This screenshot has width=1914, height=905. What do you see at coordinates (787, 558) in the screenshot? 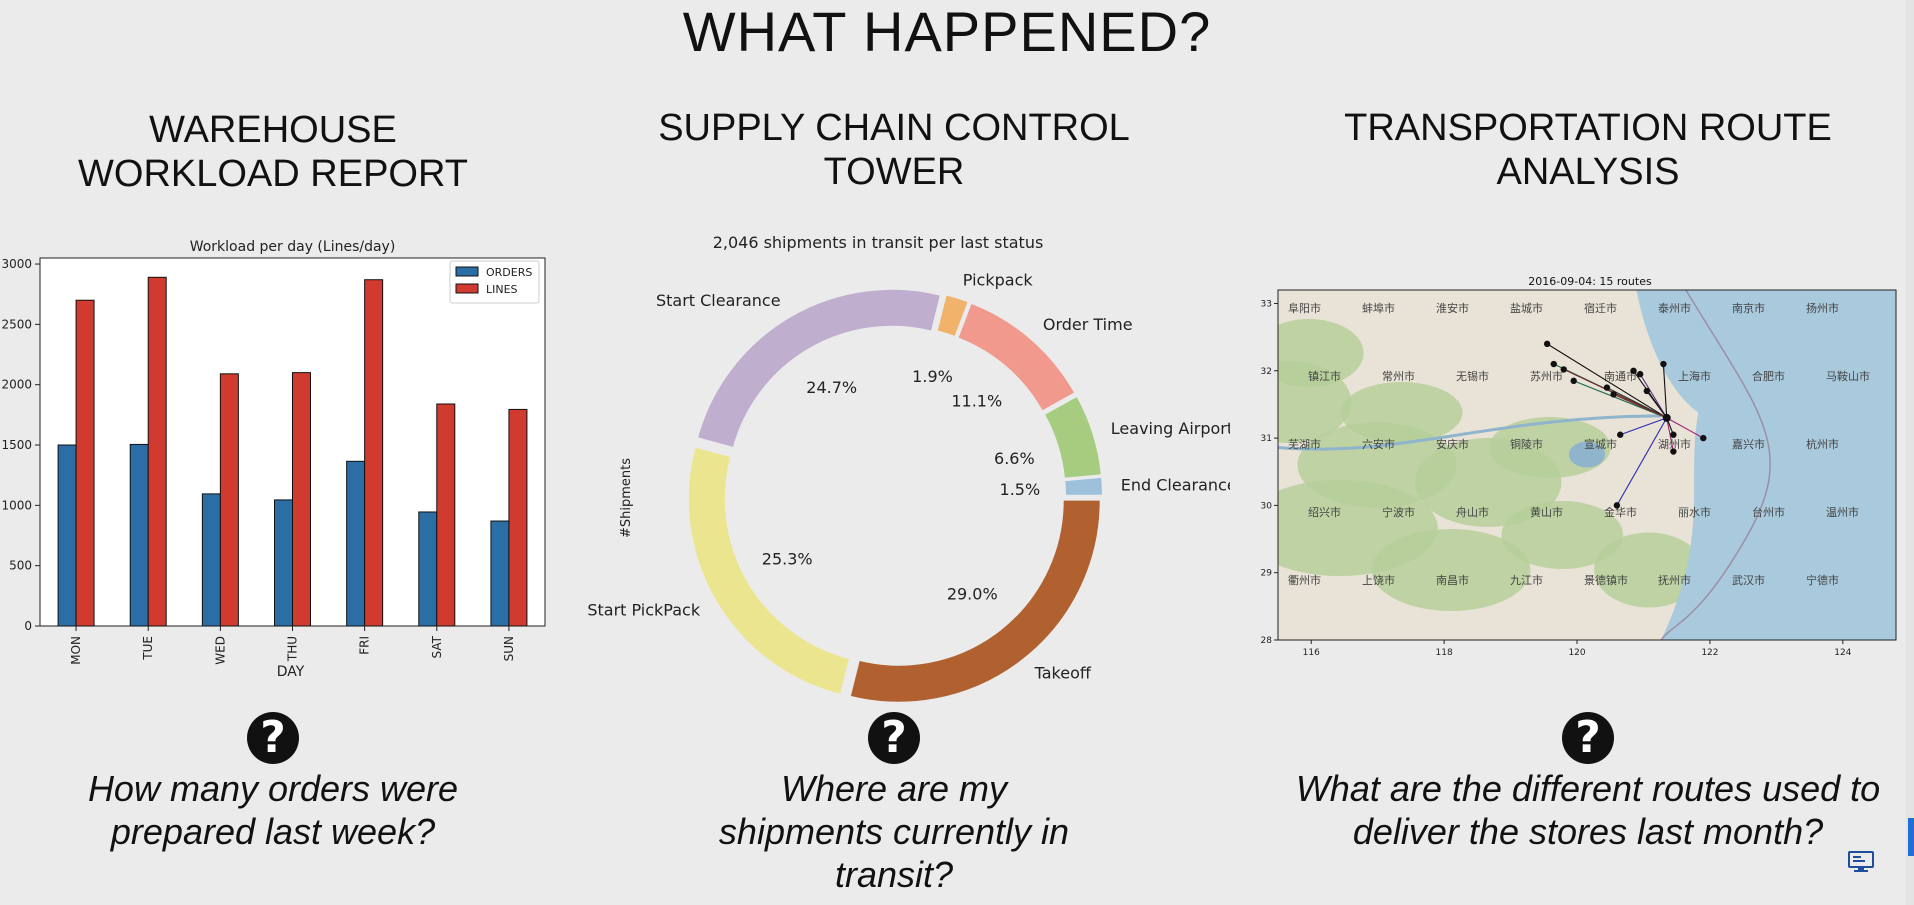
I see `slice-percent: 25.3%` at bounding box center [787, 558].